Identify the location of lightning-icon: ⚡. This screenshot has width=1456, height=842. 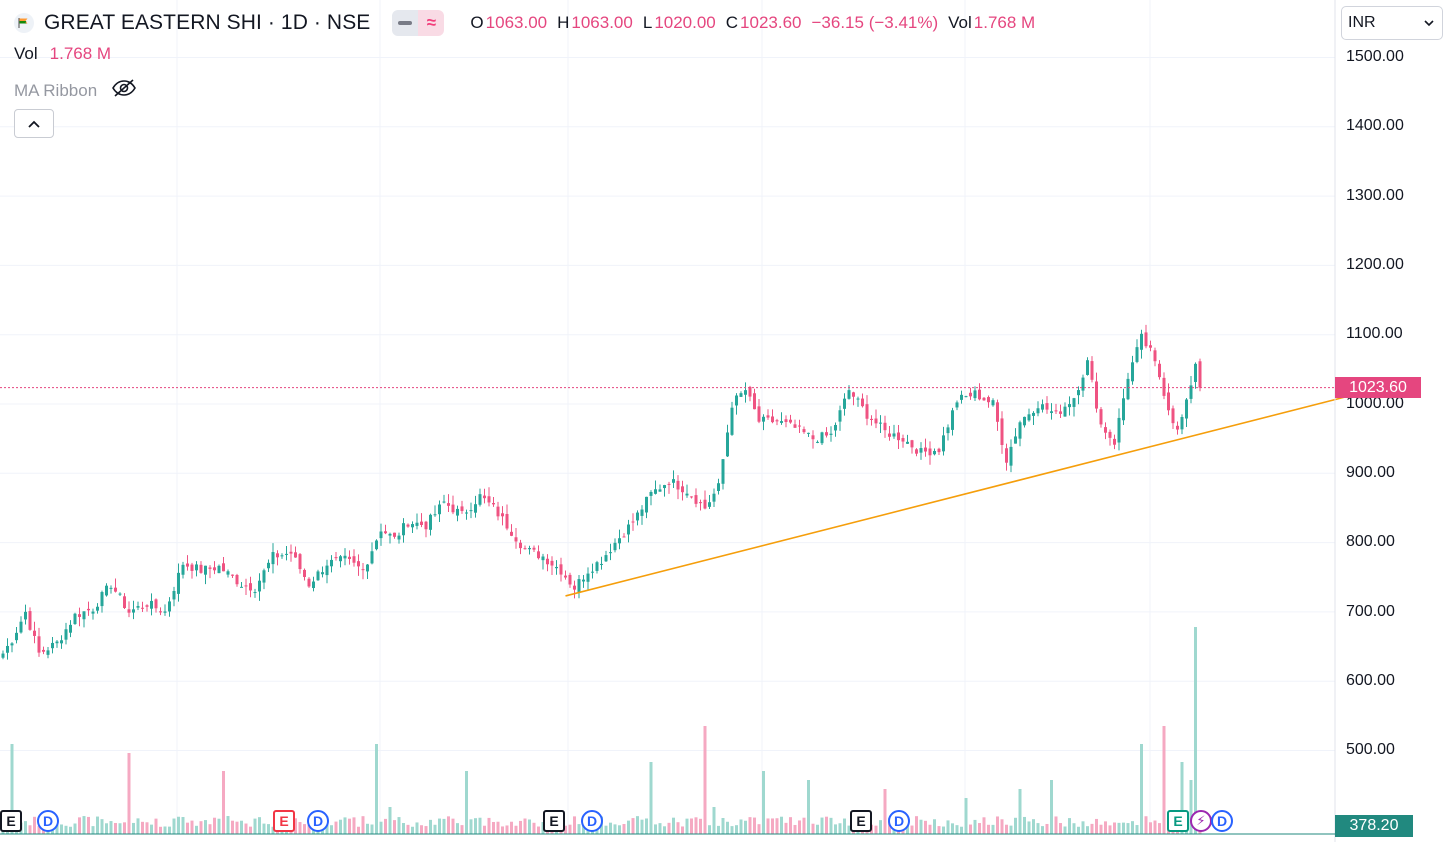
(1201, 821).